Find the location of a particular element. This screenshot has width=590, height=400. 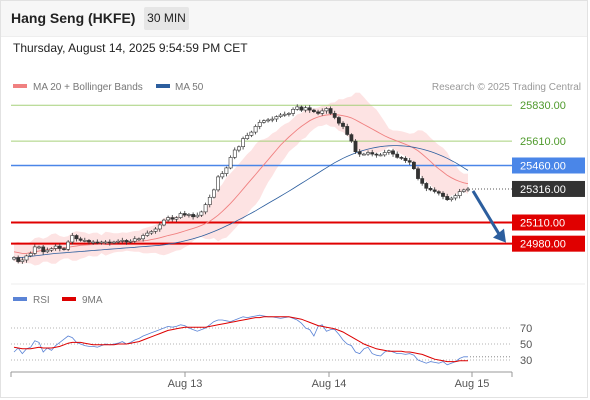

chart-datetime: Thursday, August 14, 2025 9:54:59 PM CET is located at coordinates (130, 48).